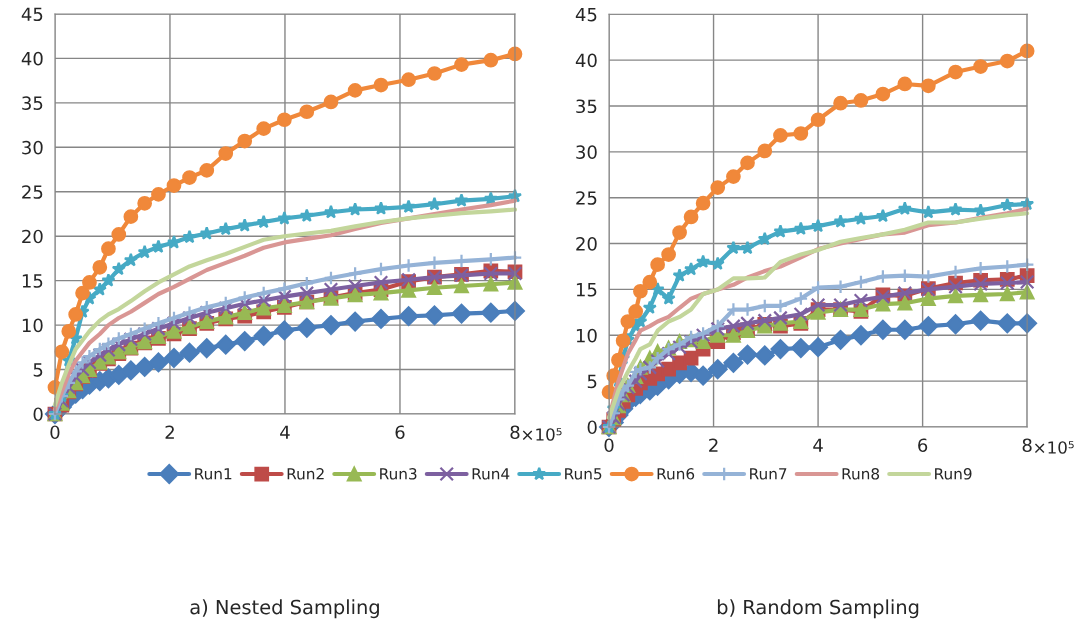  What do you see at coordinates (583, 474) in the screenshot?
I see `legend-label: Run5` at bounding box center [583, 474].